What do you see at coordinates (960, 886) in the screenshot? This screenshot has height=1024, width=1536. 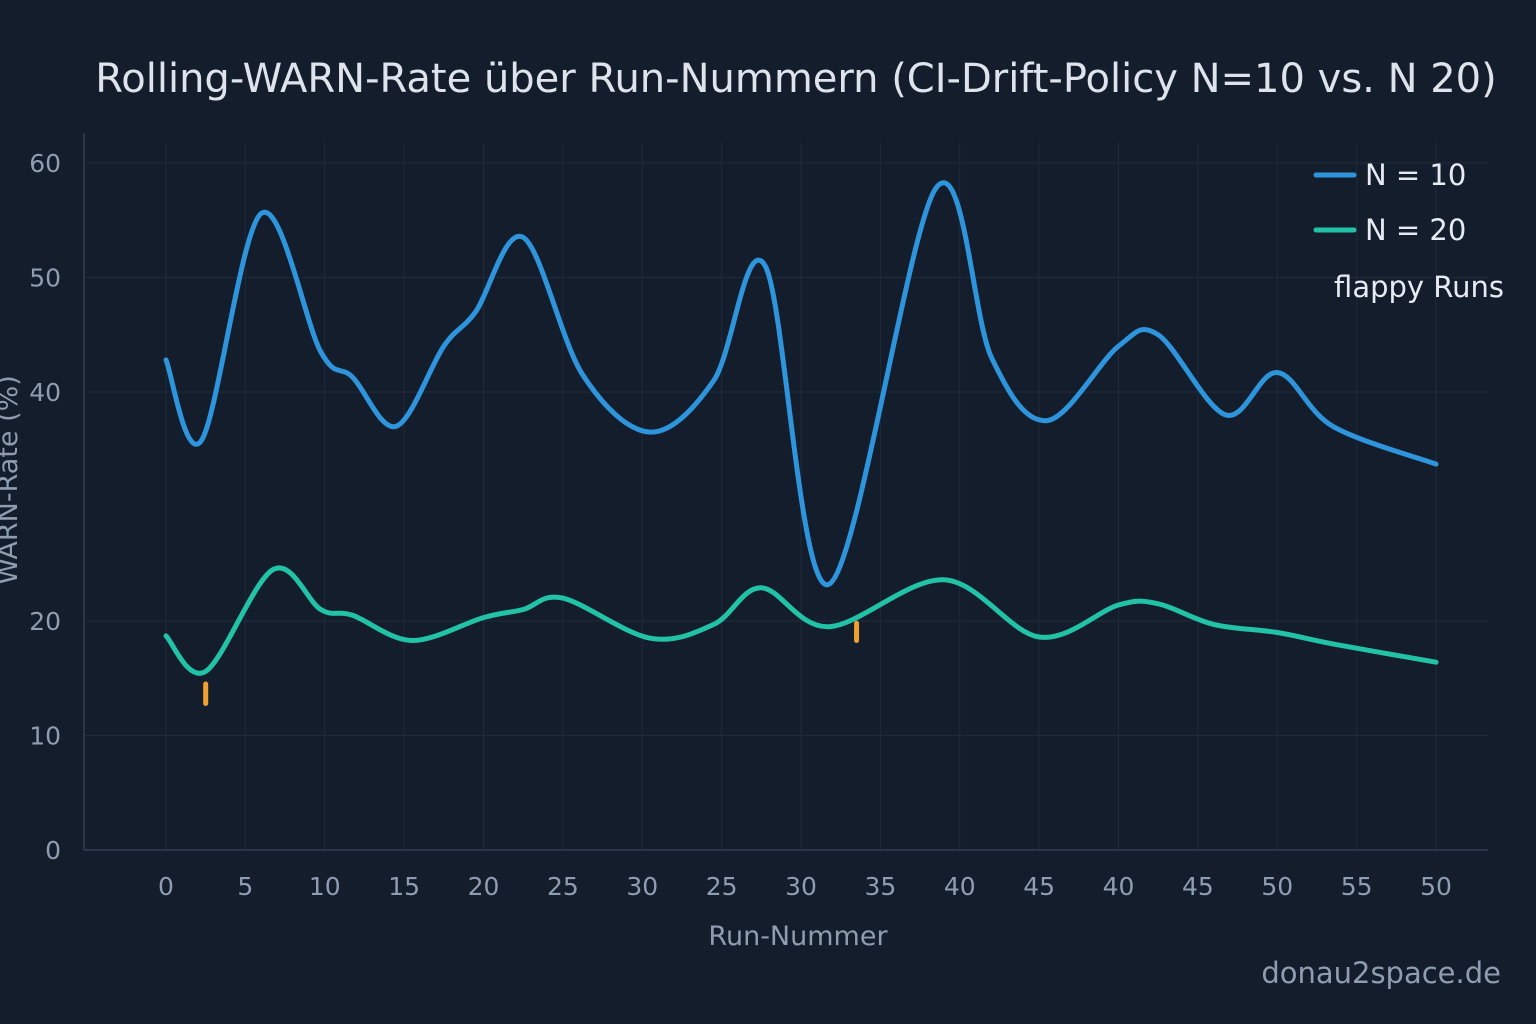 I see `x-tick-label-10: 40` at bounding box center [960, 886].